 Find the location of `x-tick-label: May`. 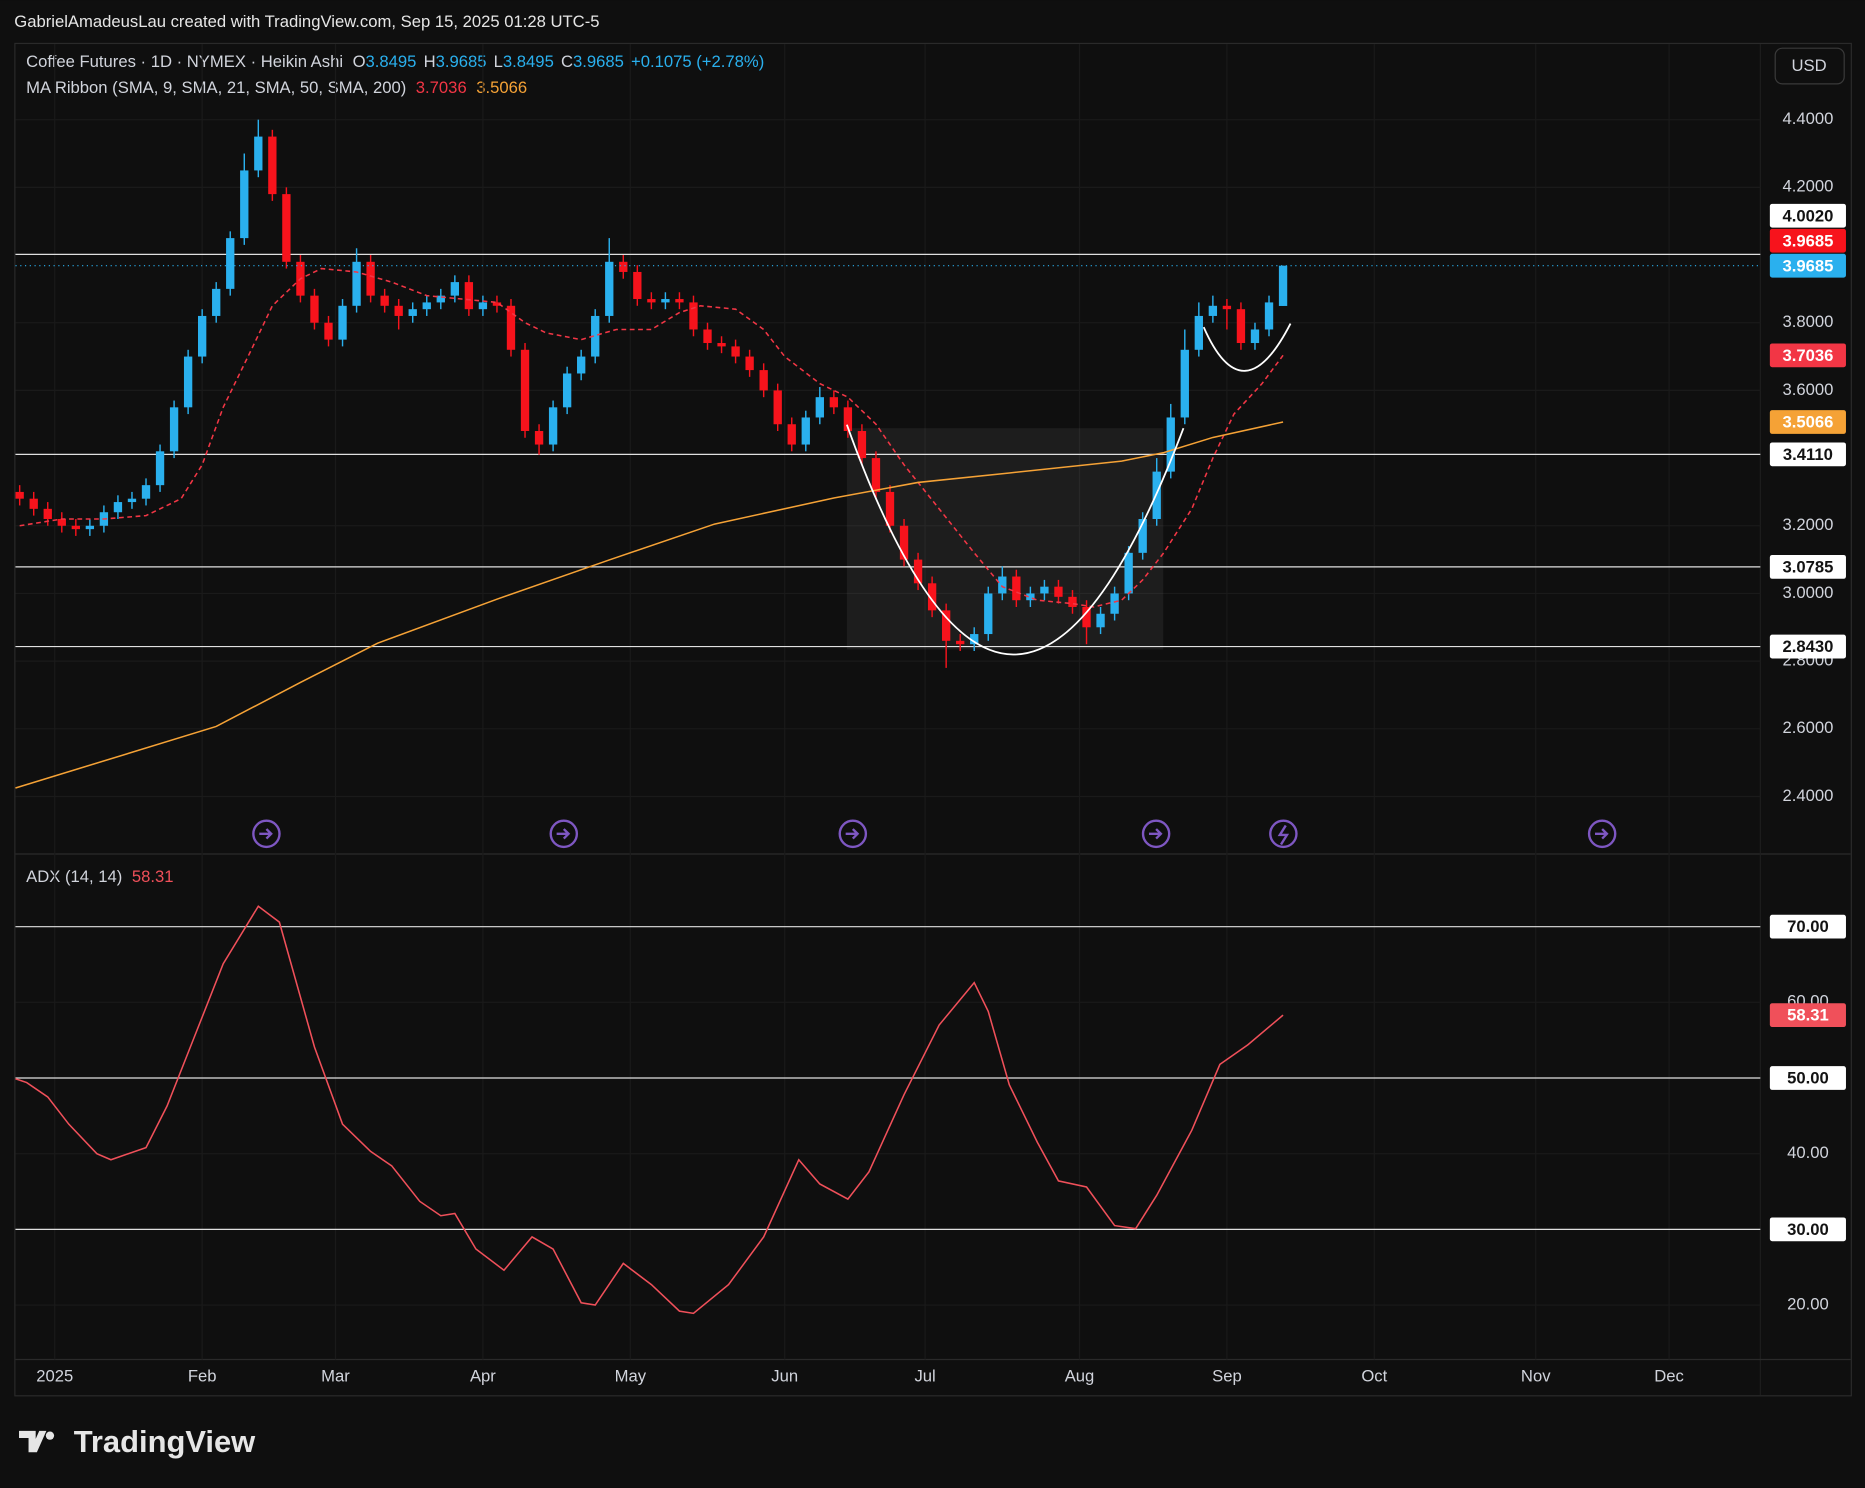

x-tick-label: May is located at coordinates (631, 1376).